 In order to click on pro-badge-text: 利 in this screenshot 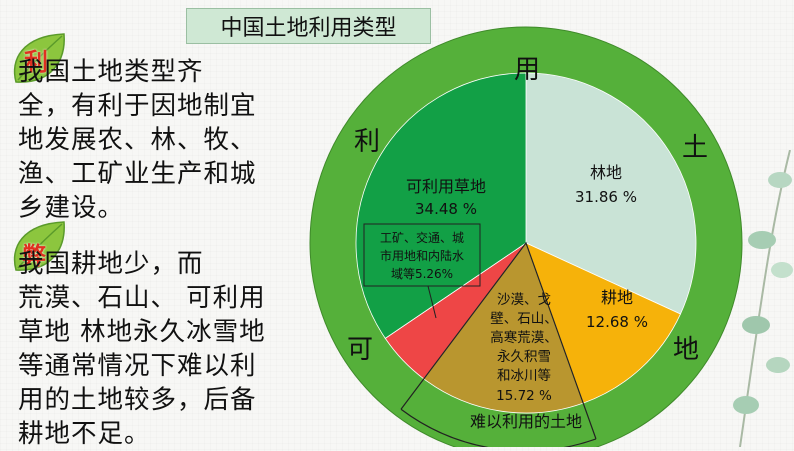, I will do `click(36, 62)`.